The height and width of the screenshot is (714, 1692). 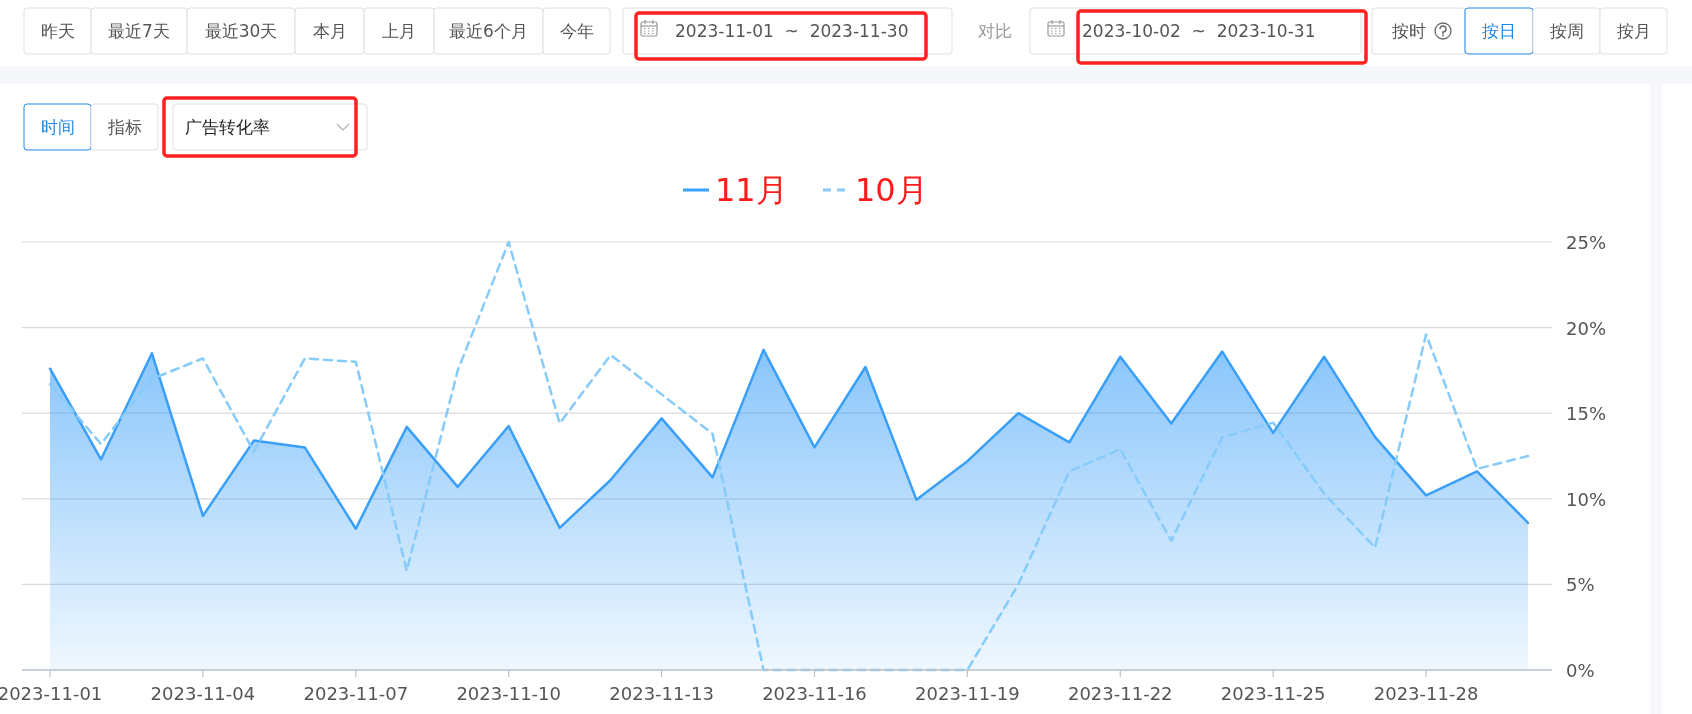 I want to click on legend-label: 11月, so click(x=751, y=190).